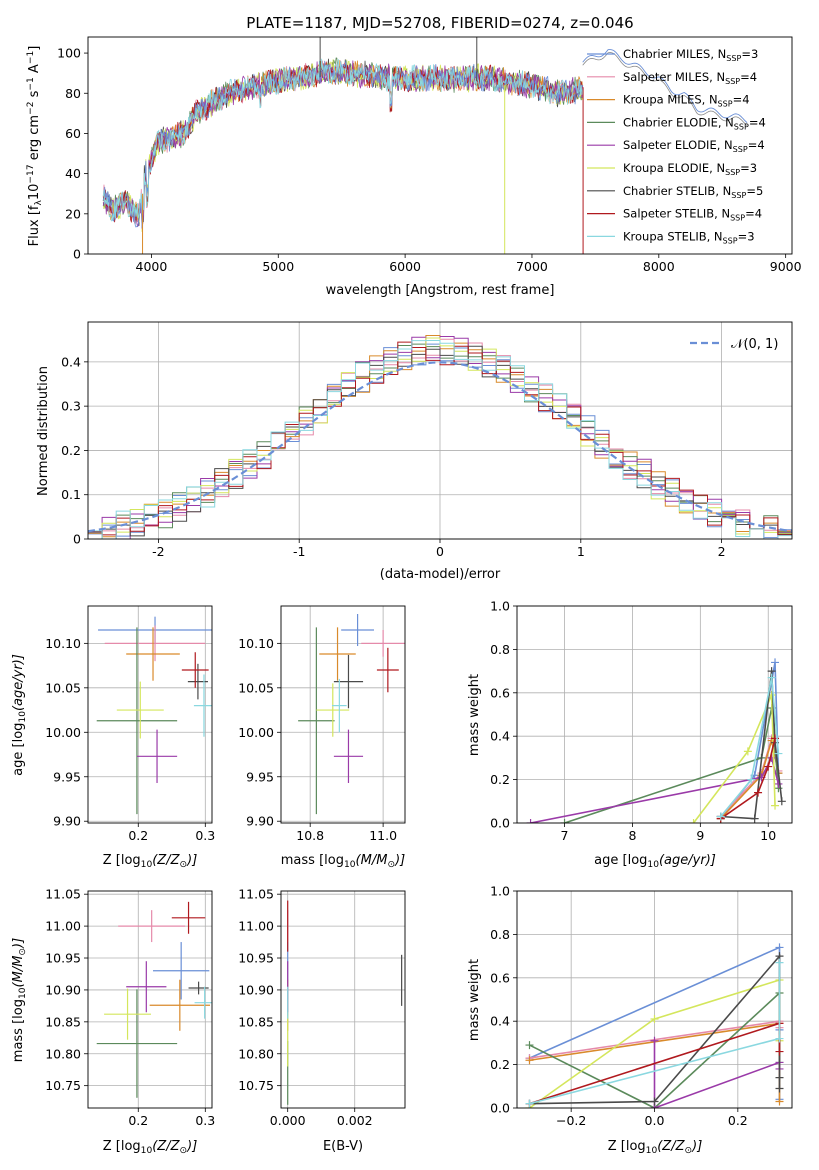 The image size is (819, 1170). I want to click on plot-area-age-vs-mass, so click(351, 714).